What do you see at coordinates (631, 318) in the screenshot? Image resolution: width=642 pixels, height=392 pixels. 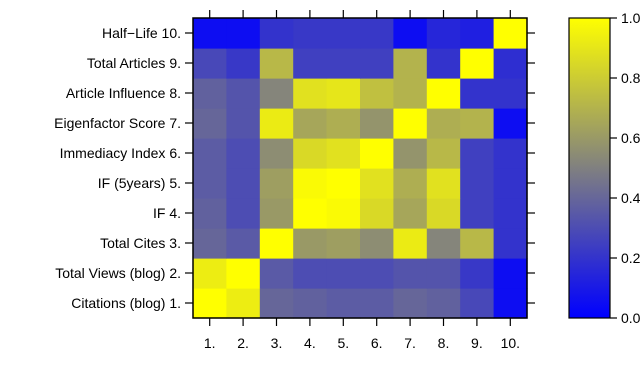 I see `colorbar-tick-label: 0.0` at bounding box center [631, 318].